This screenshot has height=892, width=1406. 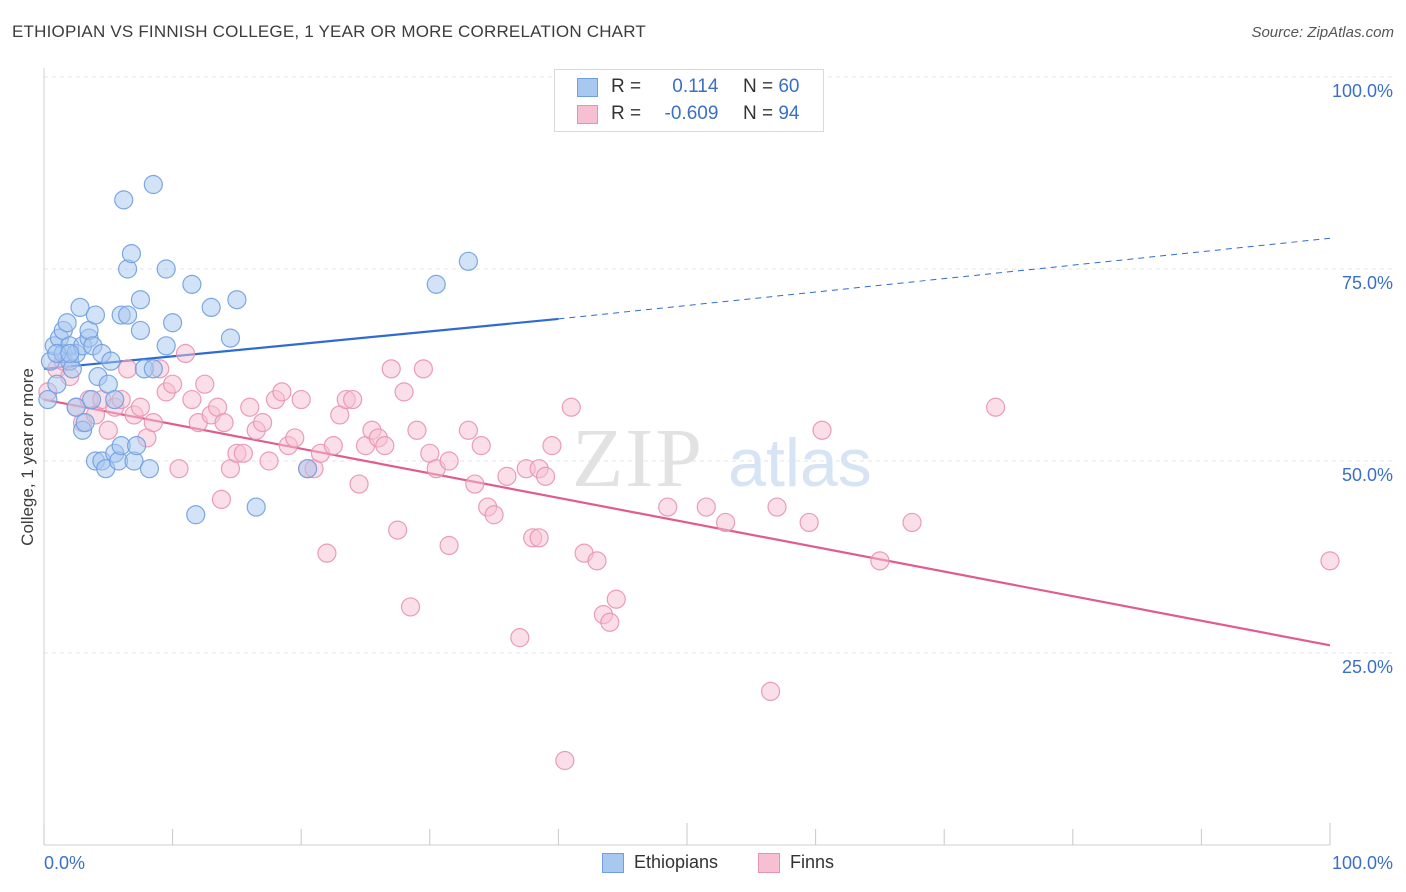 I want to click on y-tick-label: 100.0%, so click(x=1362, y=91).